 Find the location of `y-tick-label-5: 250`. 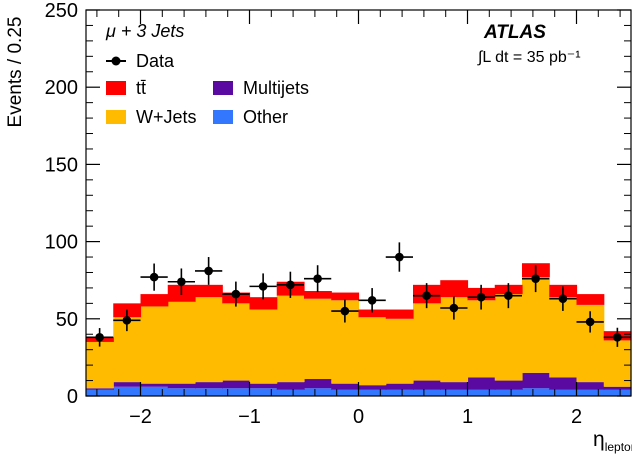

y-tick-label-5: 250 is located at coordinates (61, 11).